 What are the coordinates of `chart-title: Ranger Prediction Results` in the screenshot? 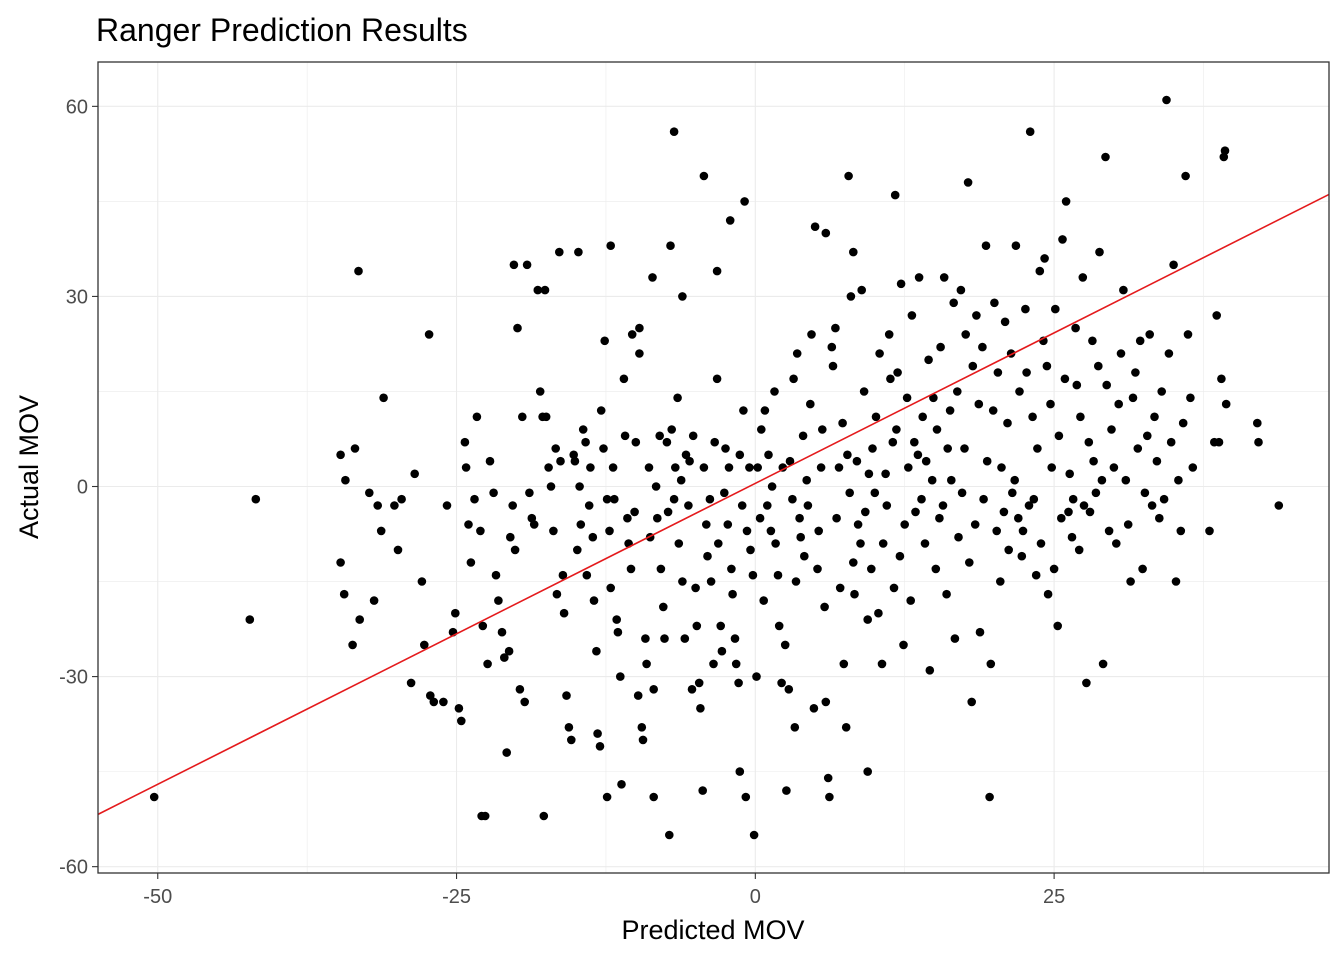 It's located at (282, 30).